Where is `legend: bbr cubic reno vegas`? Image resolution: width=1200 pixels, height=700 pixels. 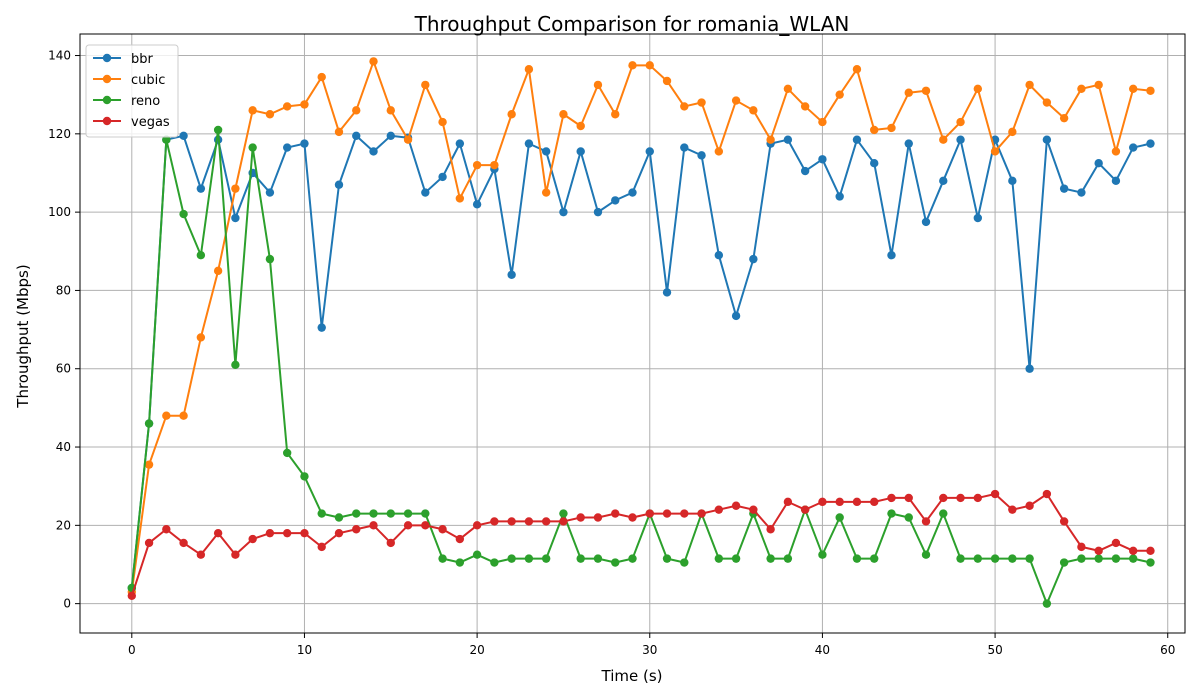 legend: bbr cubic reno vegas is located at coordinates (132, 91).